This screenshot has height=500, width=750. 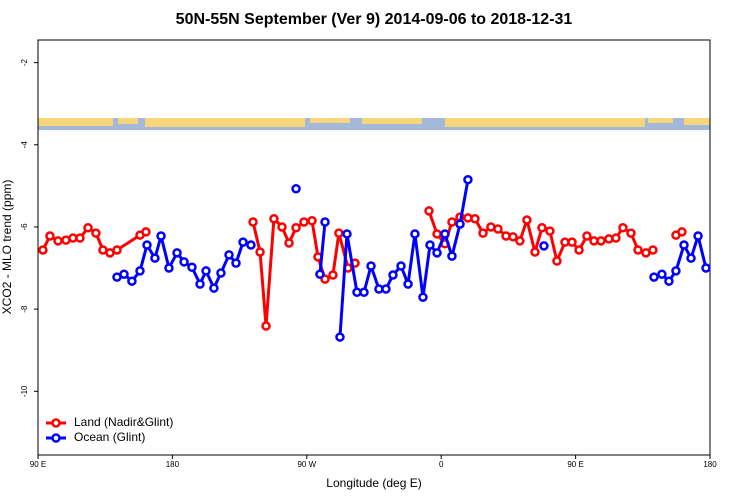 What do you see at coordinates (373, 483) in the screenshot?
I see `x-axis-label: Longitude (deg E)` at bounding box center [373, 483].